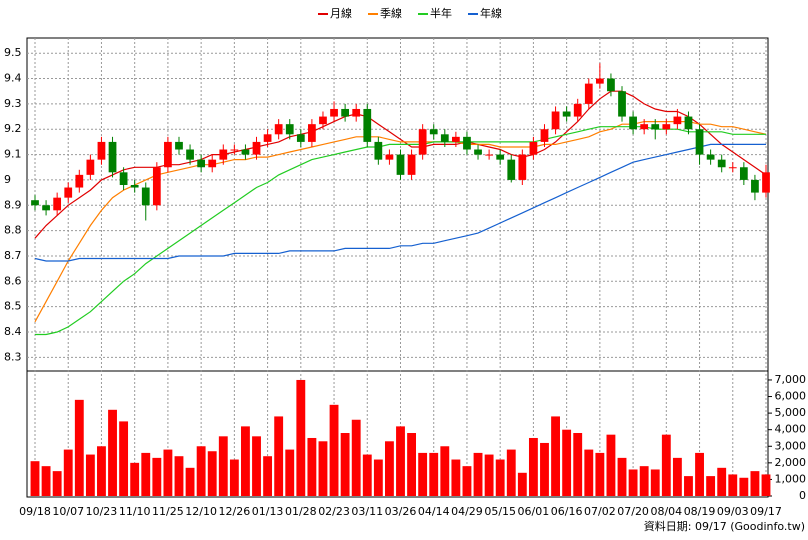 The width and height of the screenshot is (808, 540). What do you see at coordinates (791, 412) in the screenshot?
I see `y2-tick-label: 5,000` at bounding box center [791, 412].